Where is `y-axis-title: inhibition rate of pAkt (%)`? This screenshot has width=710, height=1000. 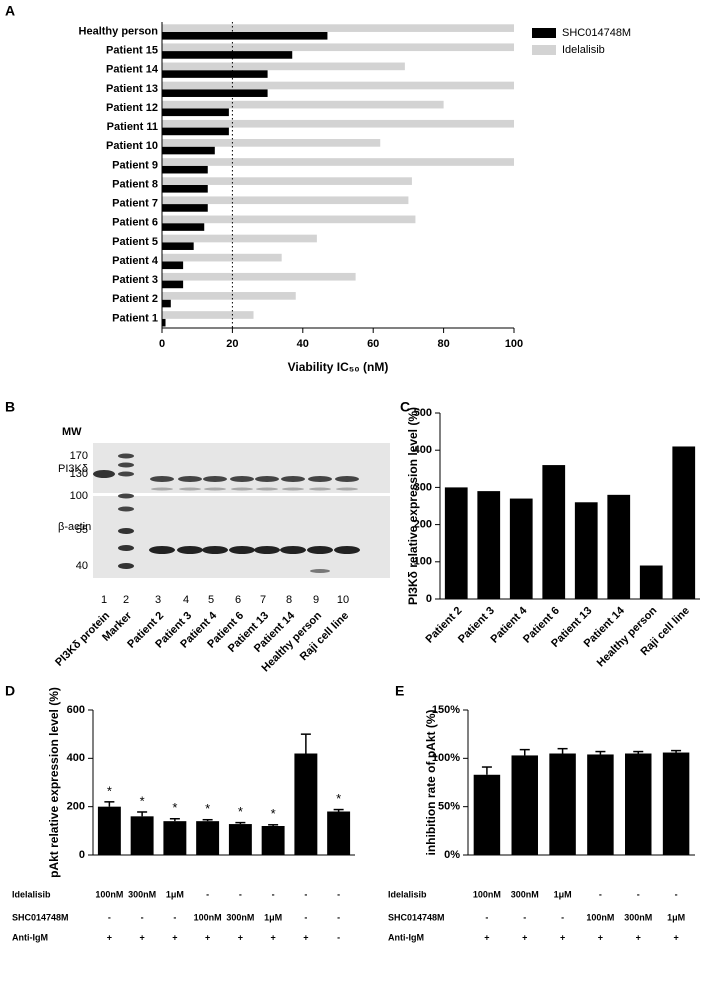 y-axis-title: inhibition rate of pAkt (%) is located at coordinates (431, 783).